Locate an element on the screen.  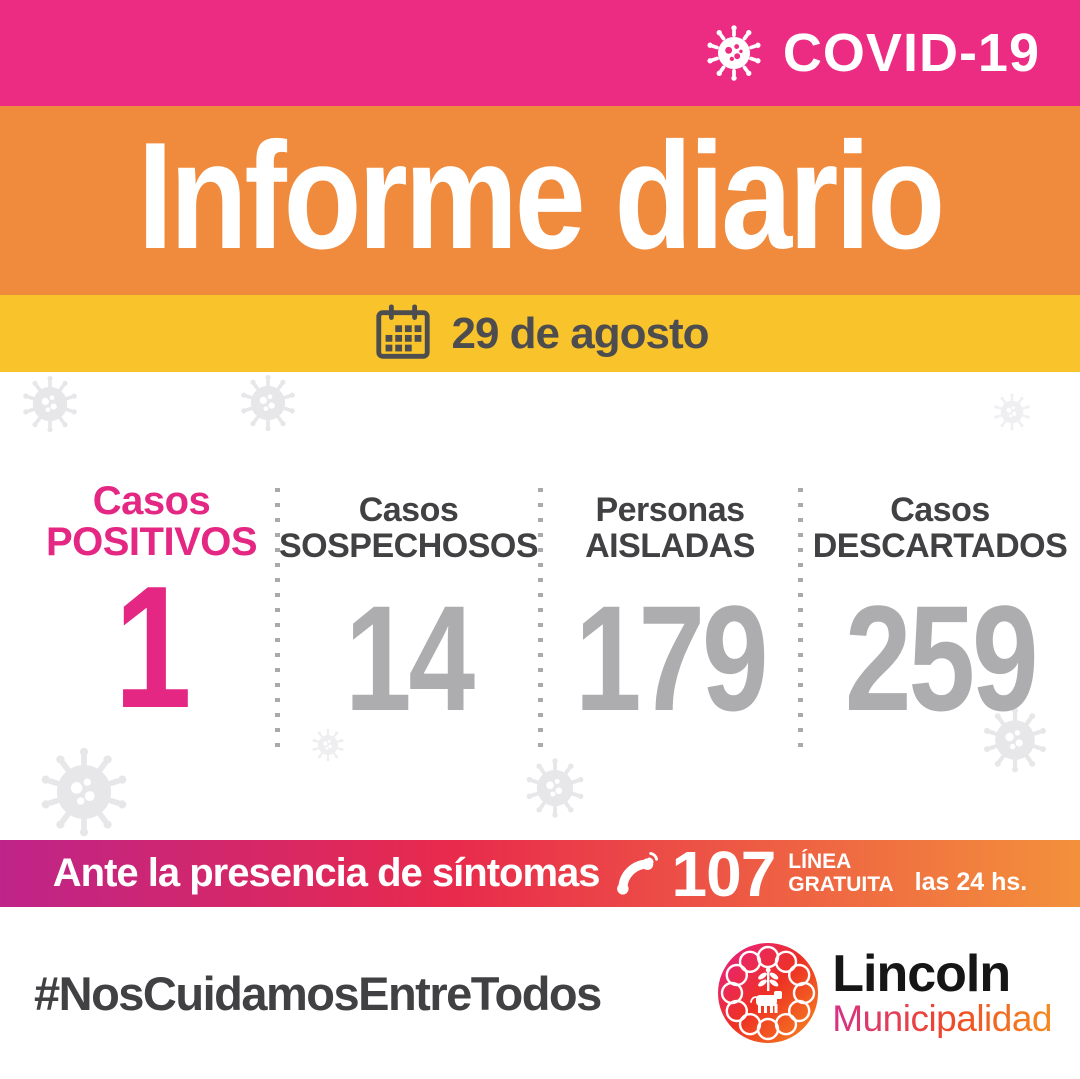
wheat-icon is located at coordinates (768, 979).